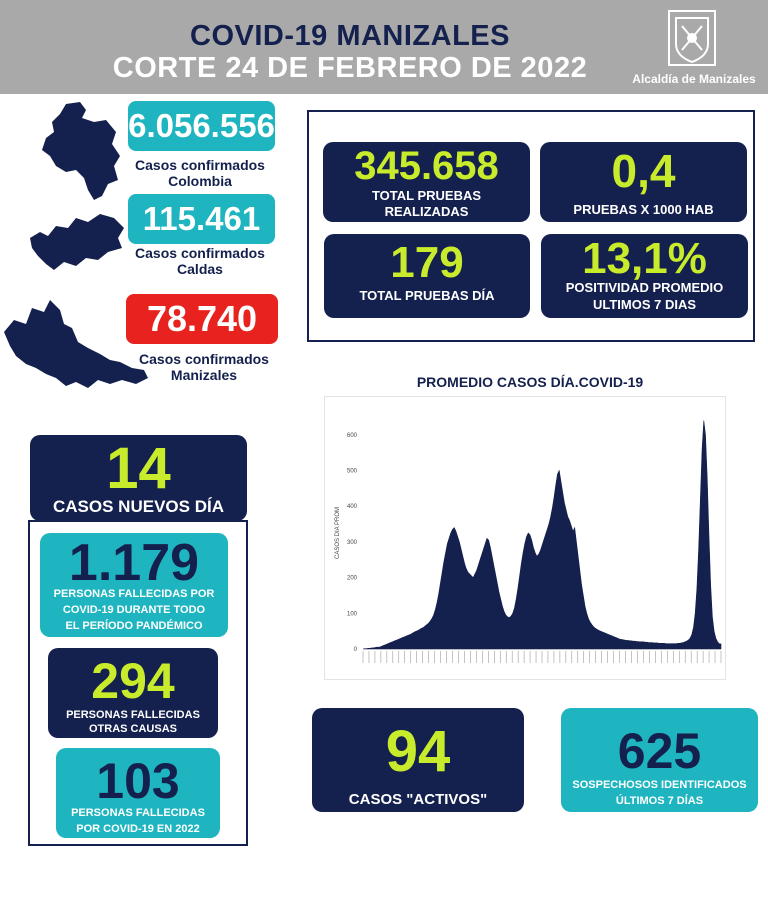  I want to click on tests-today-card: 179 TOTAL PRUEBAS DÍA, so click(427, 276).